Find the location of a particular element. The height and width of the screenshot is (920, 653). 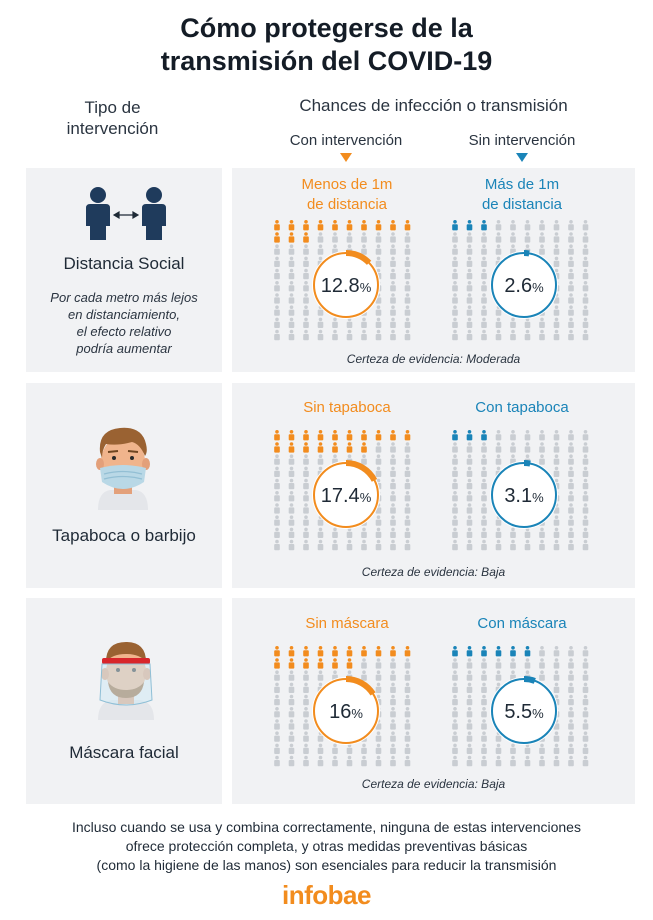

row-3-right-pictogram: 5.5% is located at coordinates (520, 706).